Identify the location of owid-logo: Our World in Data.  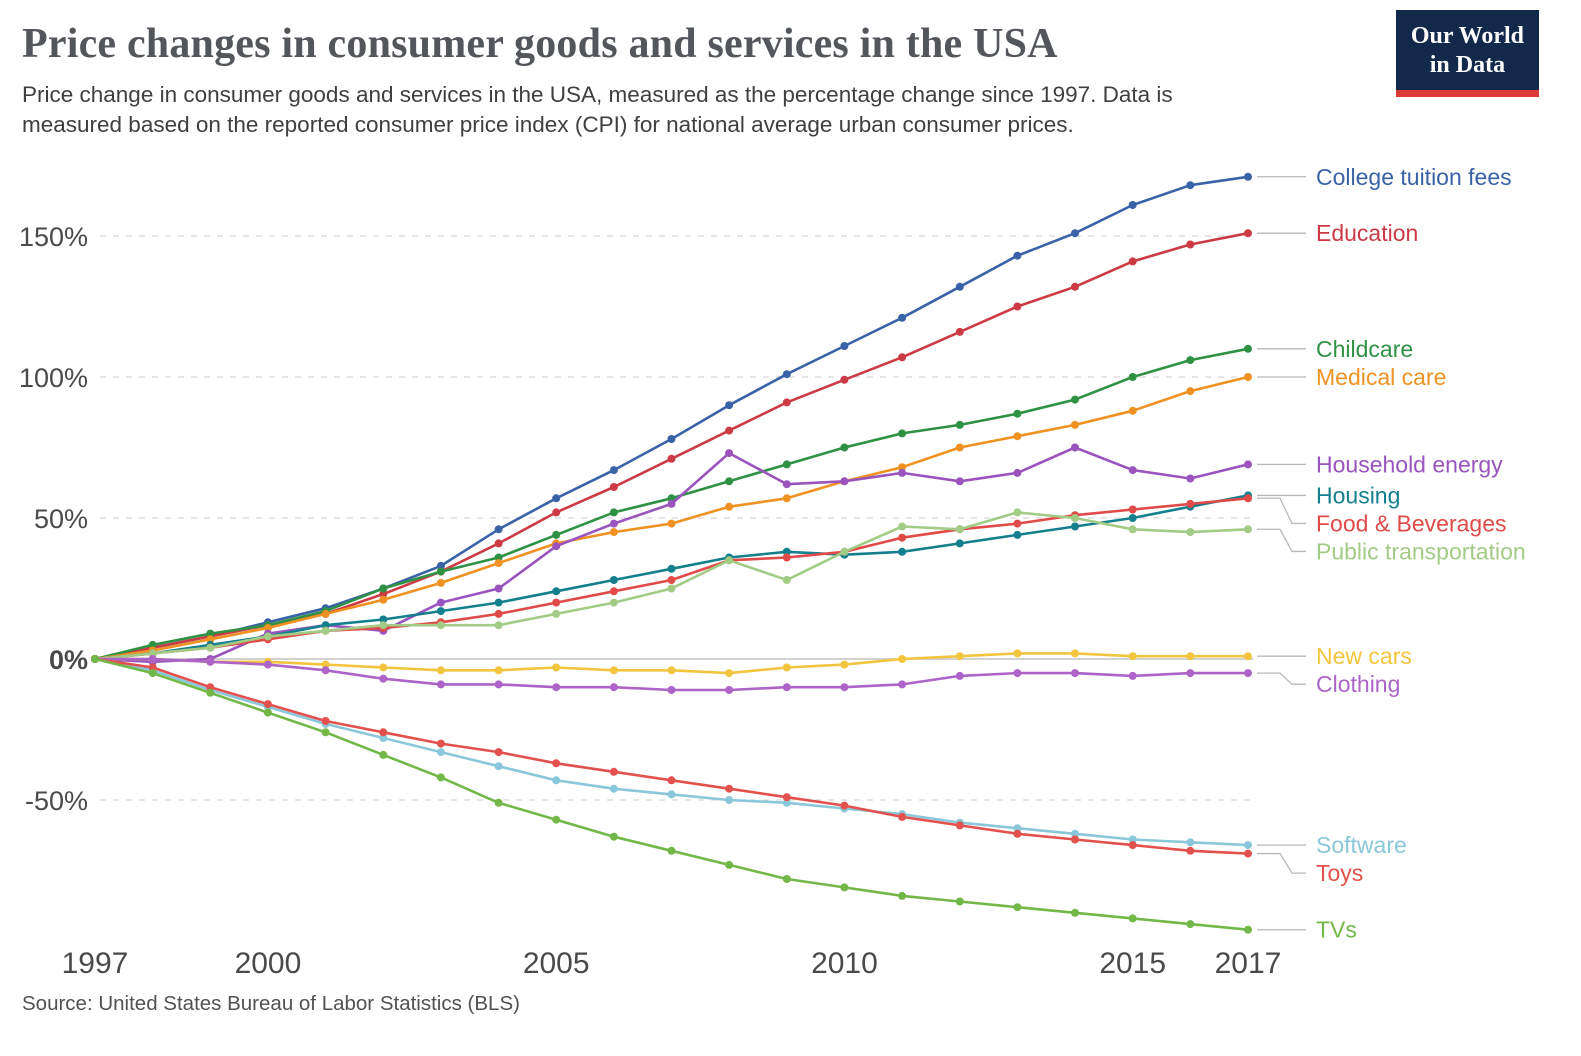
(1467, 53).